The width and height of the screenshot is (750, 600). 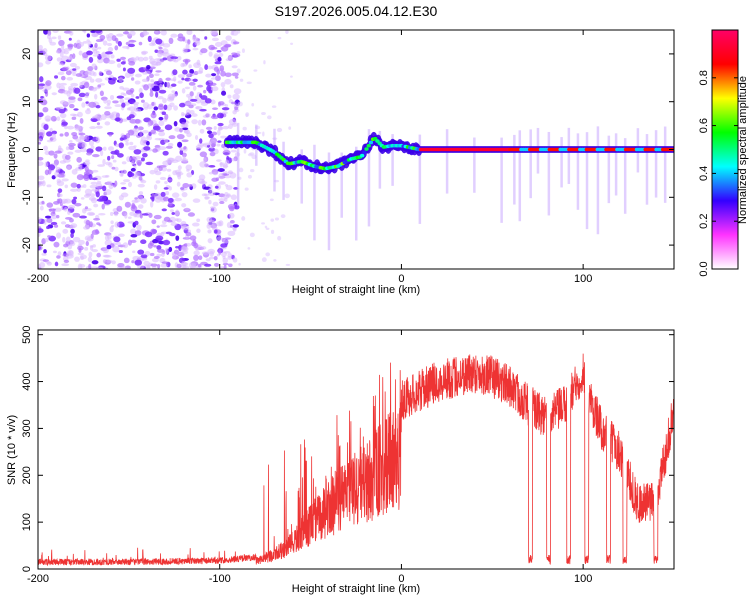 I want to click on spectrogram-x-tick-label: 0, so click(x=401, y=279).